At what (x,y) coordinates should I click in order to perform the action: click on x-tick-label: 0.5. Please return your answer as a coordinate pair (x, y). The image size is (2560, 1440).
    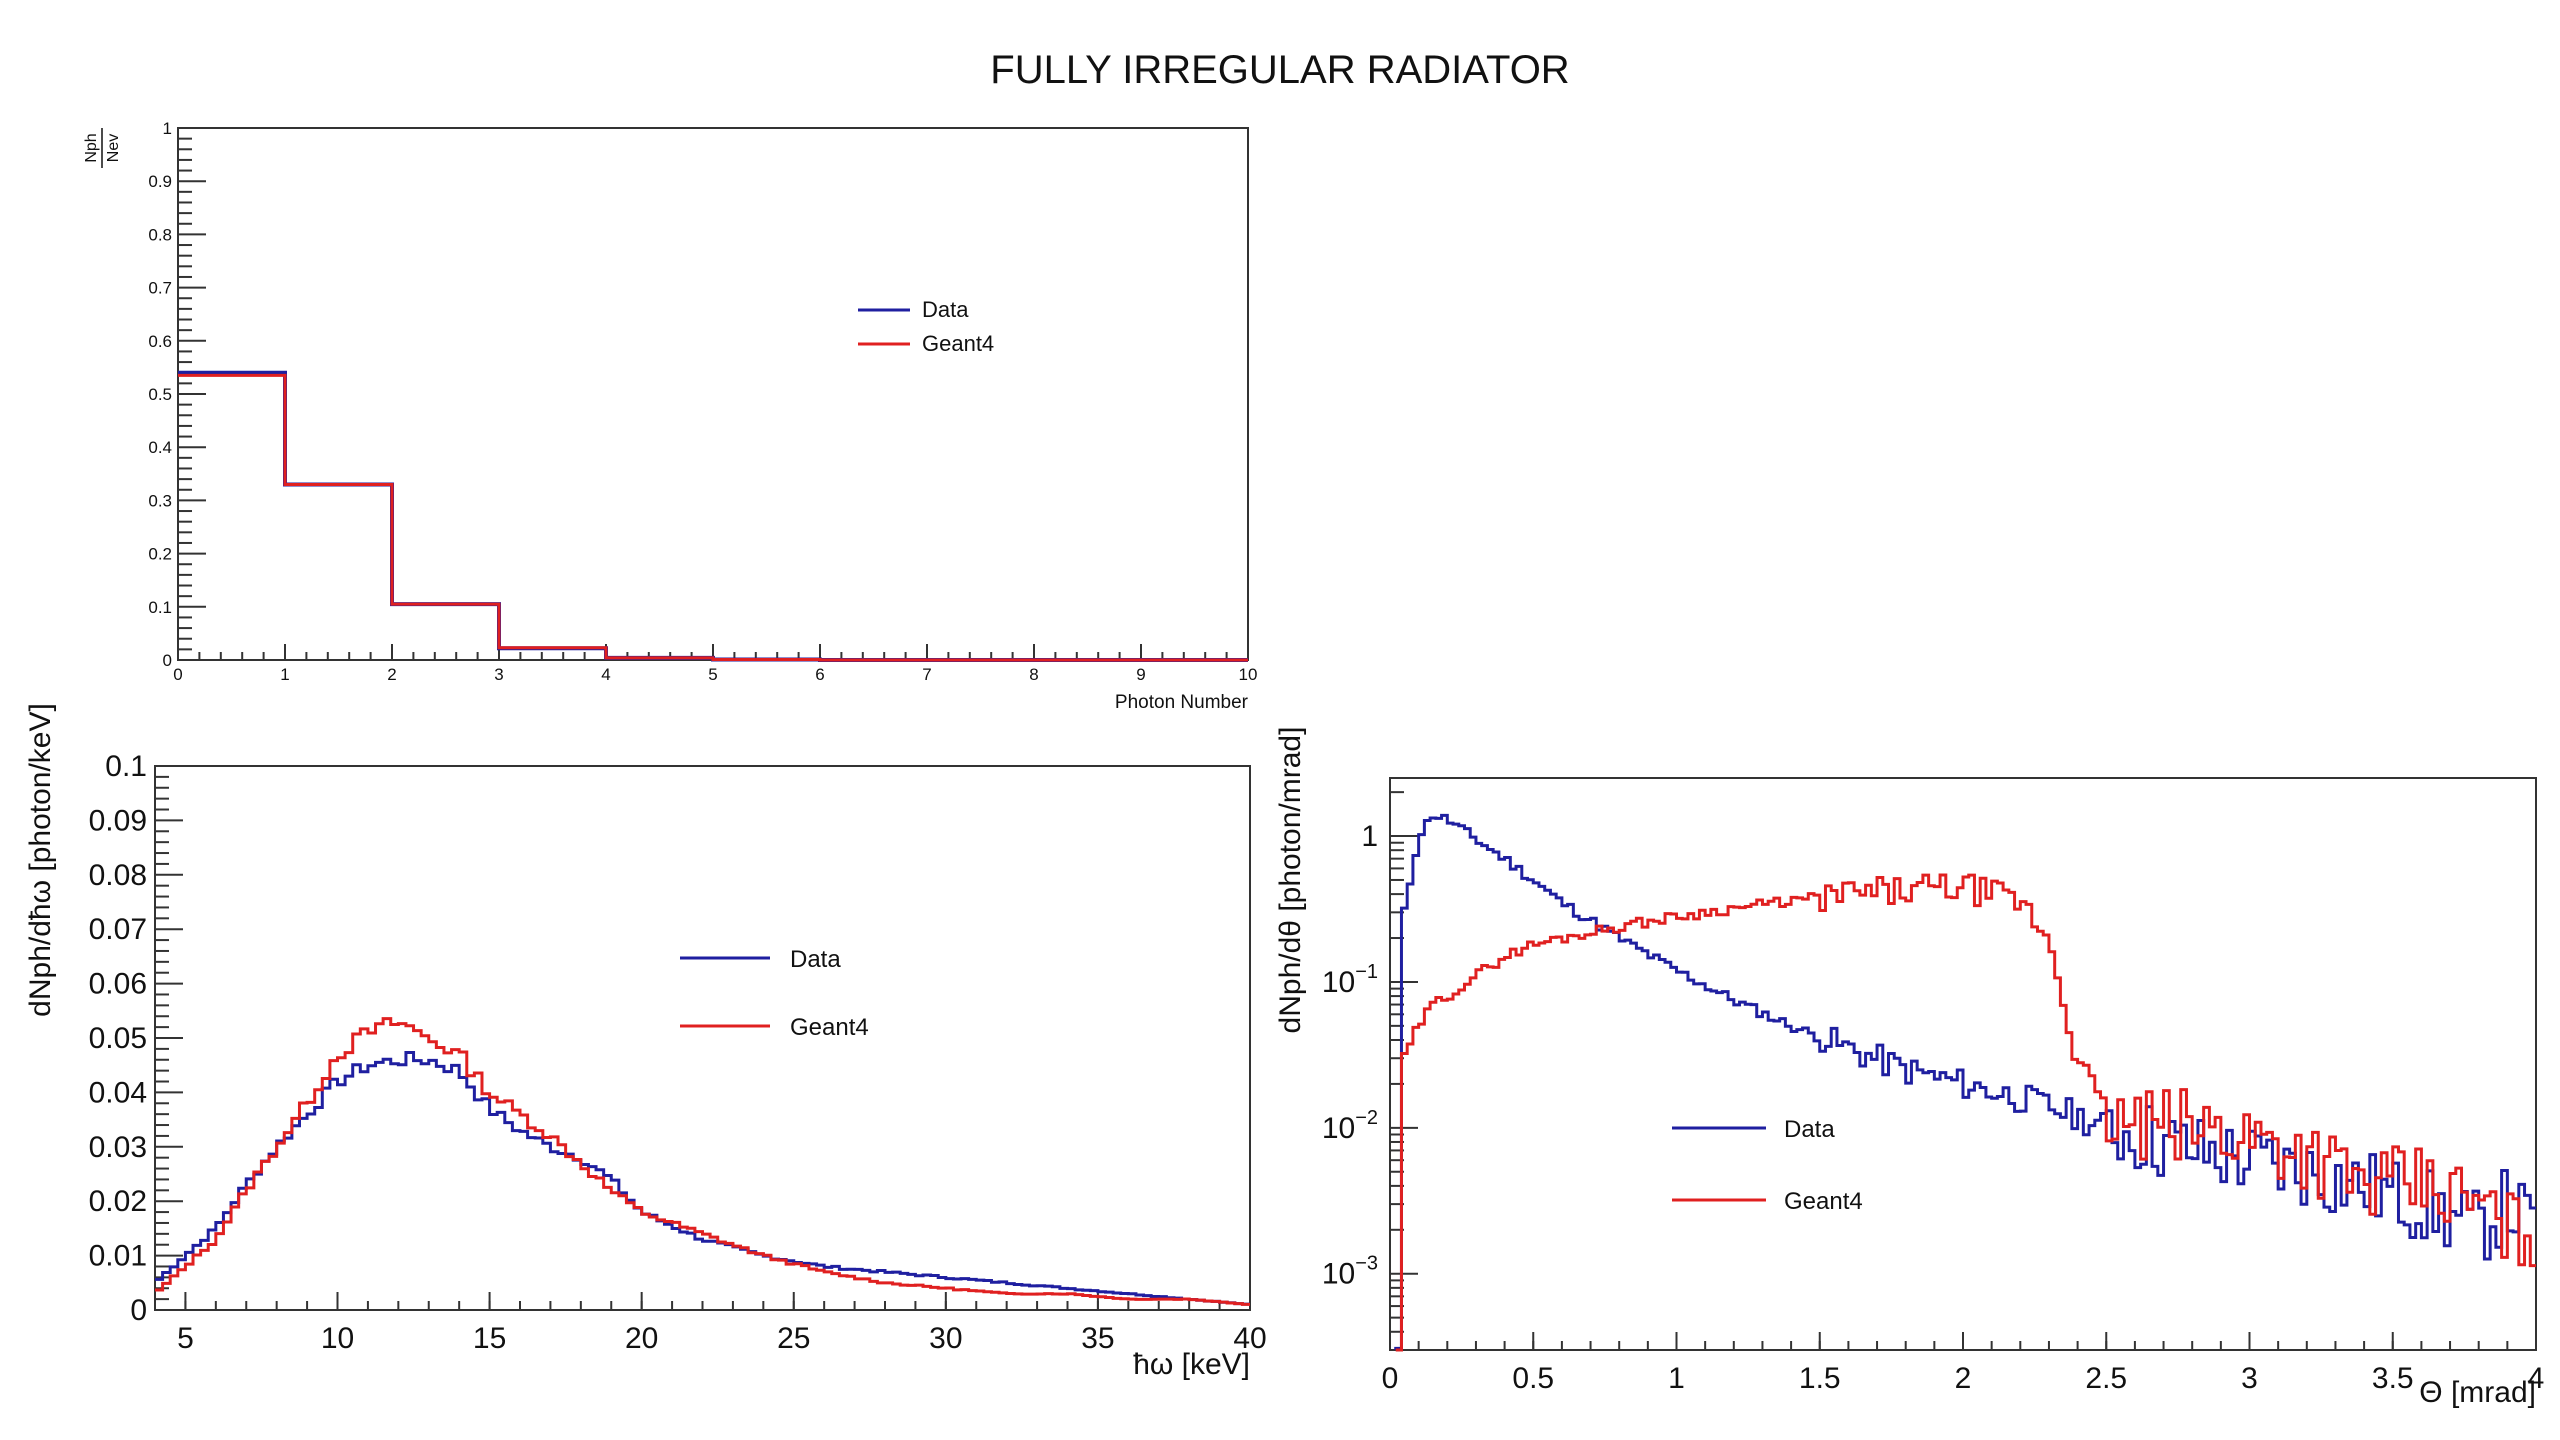
    Looking at the image, I should click on (1533, 1378).